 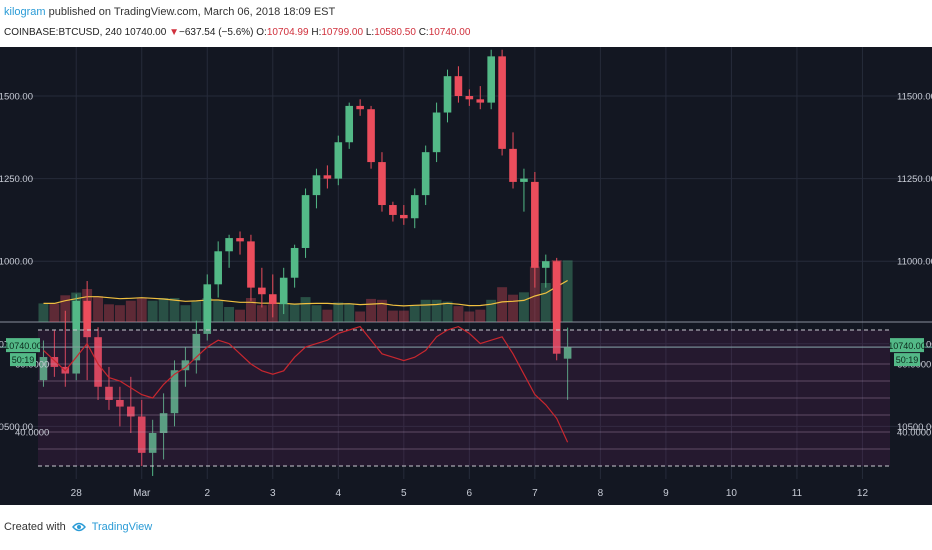 I want to click on author-link: kilogram, so click(x=25, y=12).